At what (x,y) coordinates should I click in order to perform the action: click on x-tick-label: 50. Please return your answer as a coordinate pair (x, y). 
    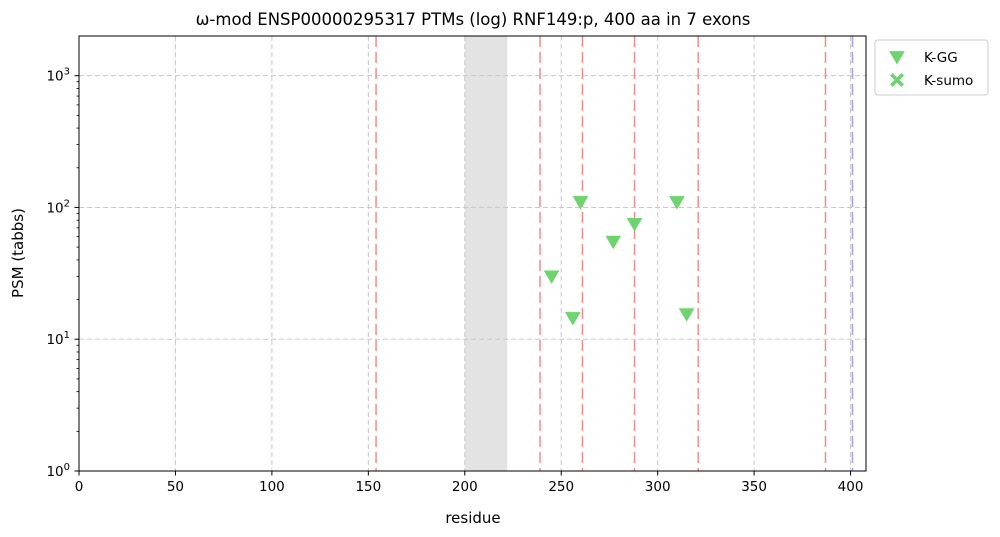
    Looking at the image, I should click on (175, 487).